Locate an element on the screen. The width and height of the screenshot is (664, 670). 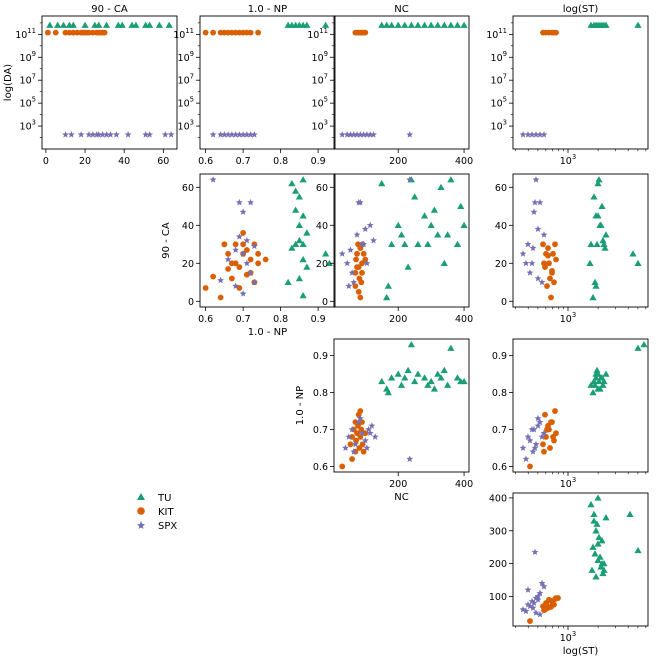
legend-entry-kit: KIT is located at coordinates (156, 512).